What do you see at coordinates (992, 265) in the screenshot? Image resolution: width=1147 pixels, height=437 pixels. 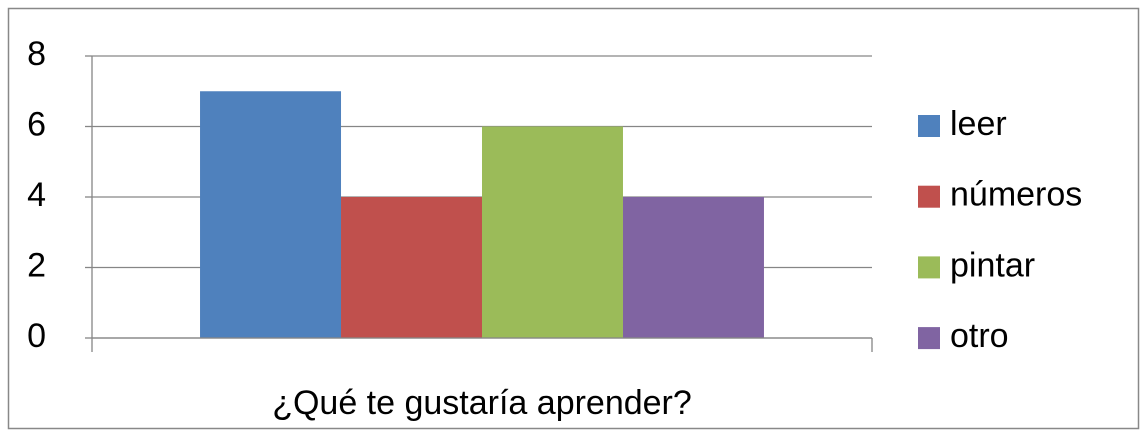 I see `legend-label: pintar` at bounding box center [992, 265].